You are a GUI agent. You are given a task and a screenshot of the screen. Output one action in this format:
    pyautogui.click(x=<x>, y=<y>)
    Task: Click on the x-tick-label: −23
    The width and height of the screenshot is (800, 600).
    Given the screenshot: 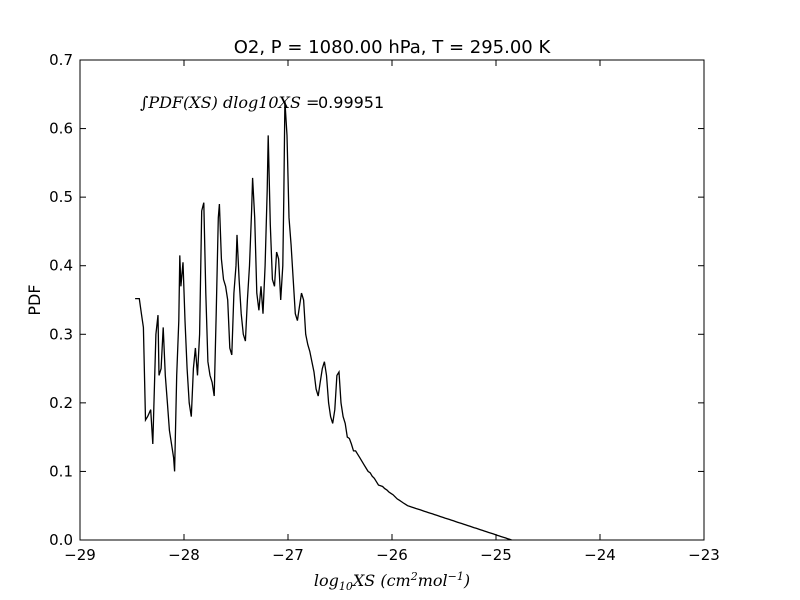 What is the action you would take?
    pyautogui.click(x=704, y=555)
    